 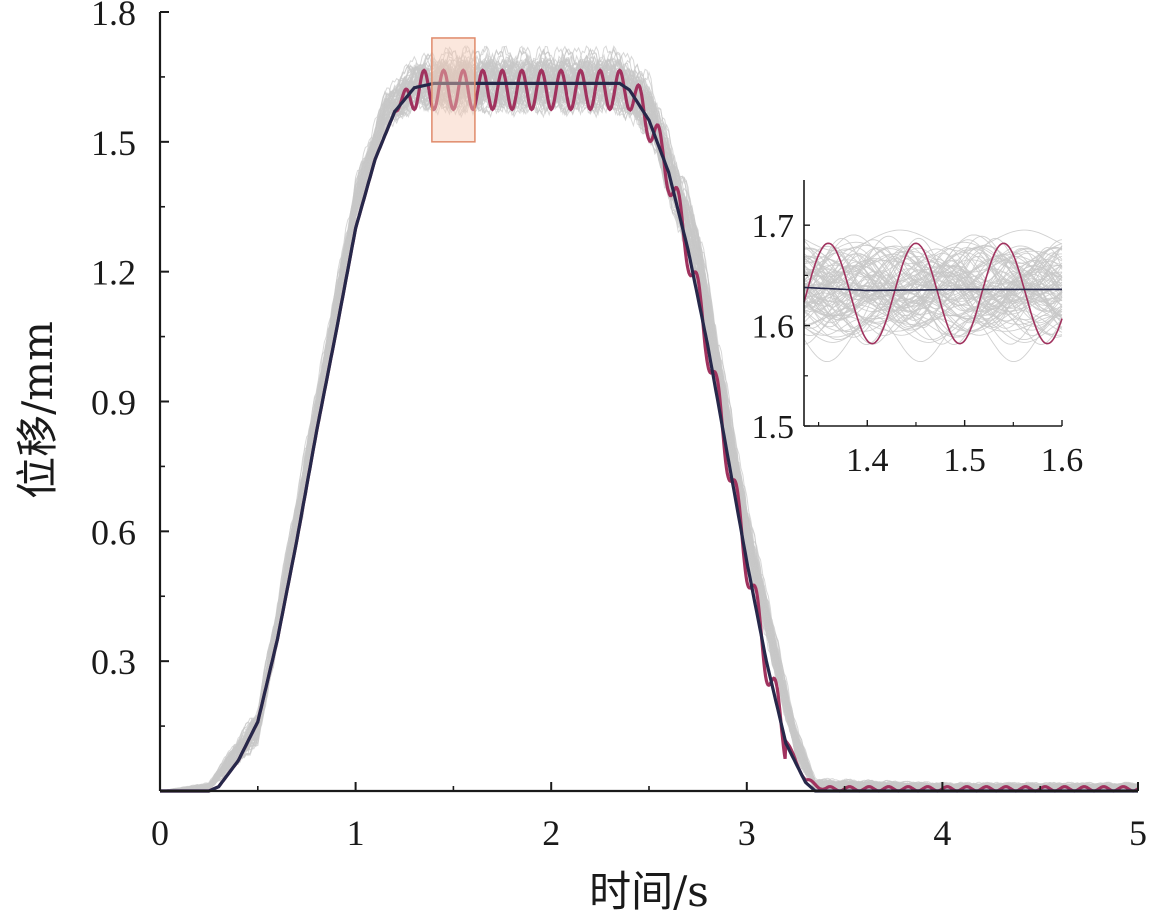 I want to click on inset-x-tick-label: 1.6, so click(x=1062, y=460).